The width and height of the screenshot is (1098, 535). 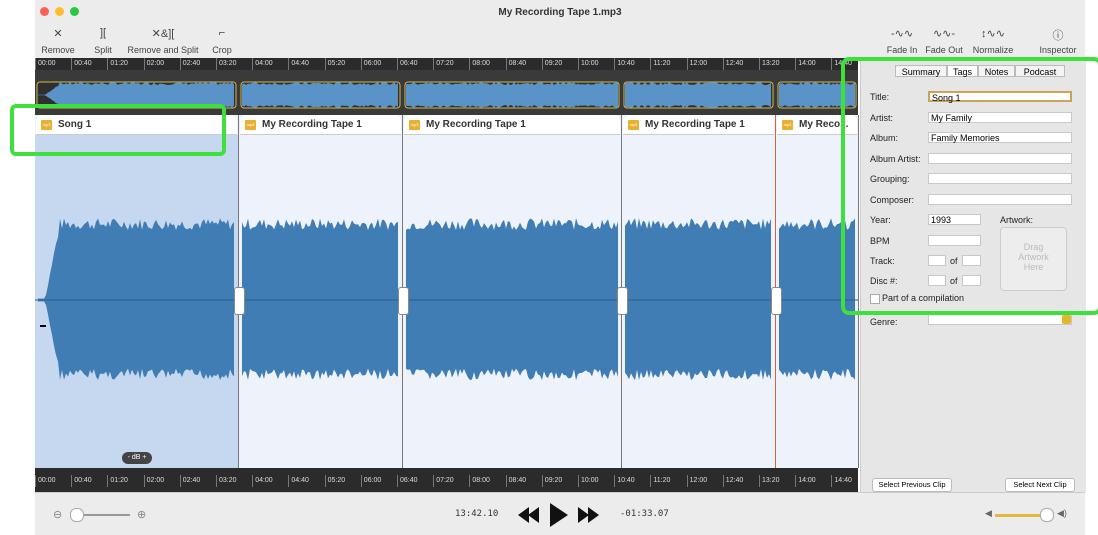 I want to click on artwork-drop: Drag Artwork Here, so click(x=1033, y=259).